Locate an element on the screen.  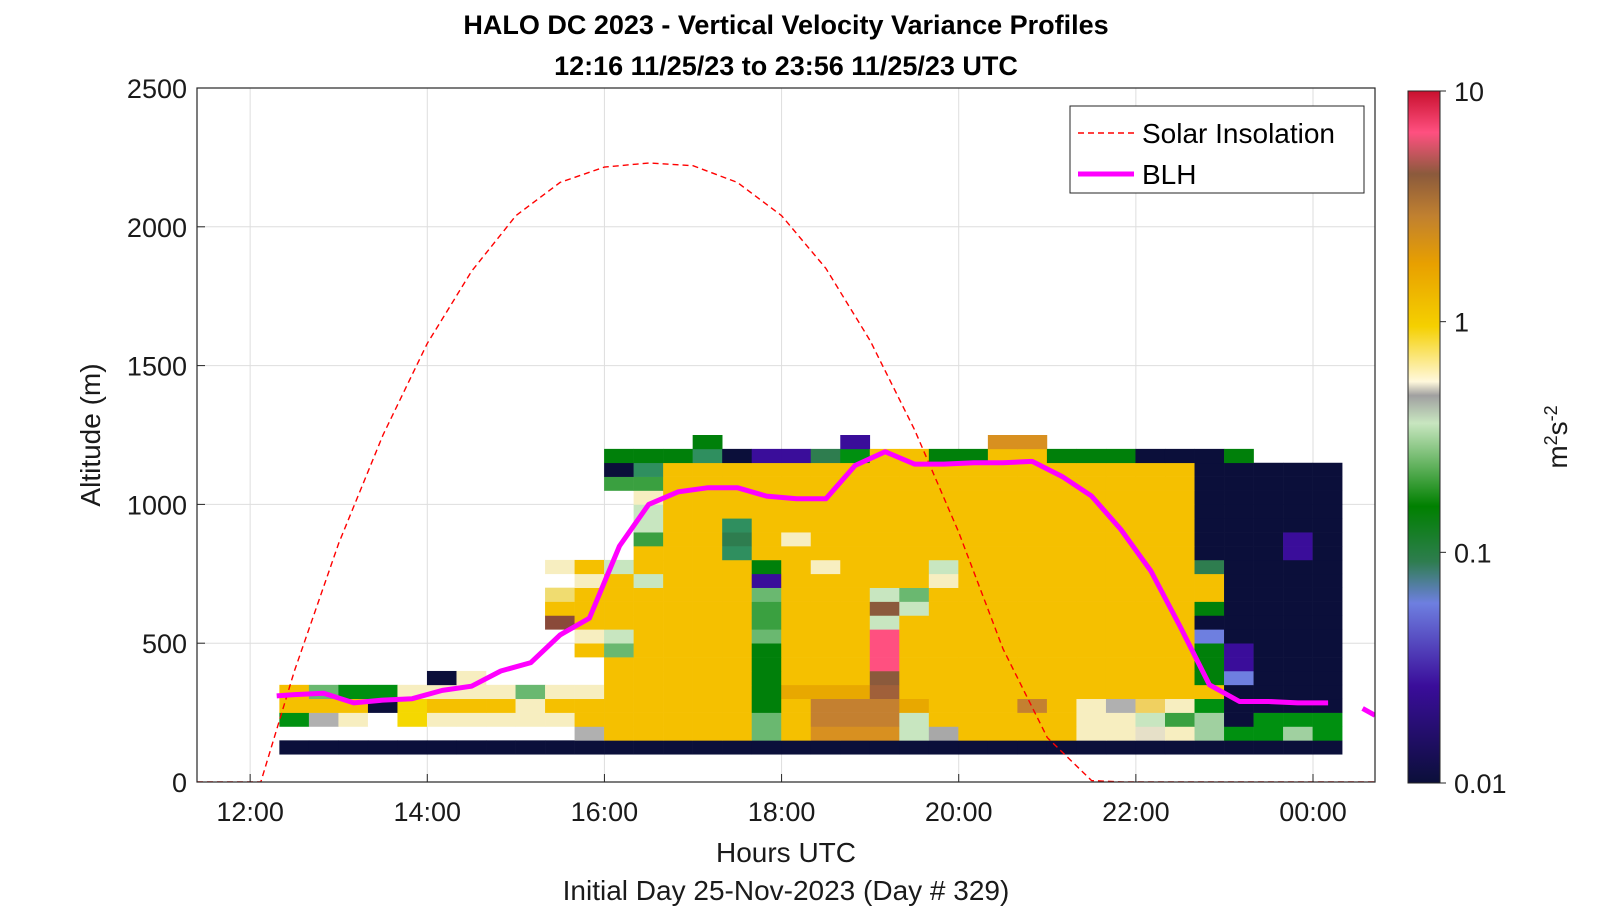
x-axis-label: Hours UTC is located at coordinates (786, 852).